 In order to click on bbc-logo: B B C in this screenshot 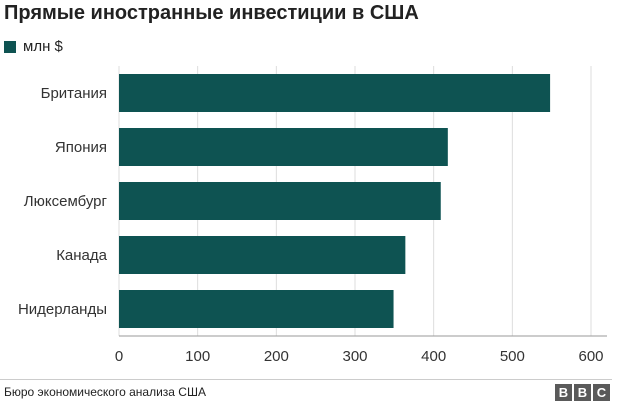, I will do `click(582, 392)`.